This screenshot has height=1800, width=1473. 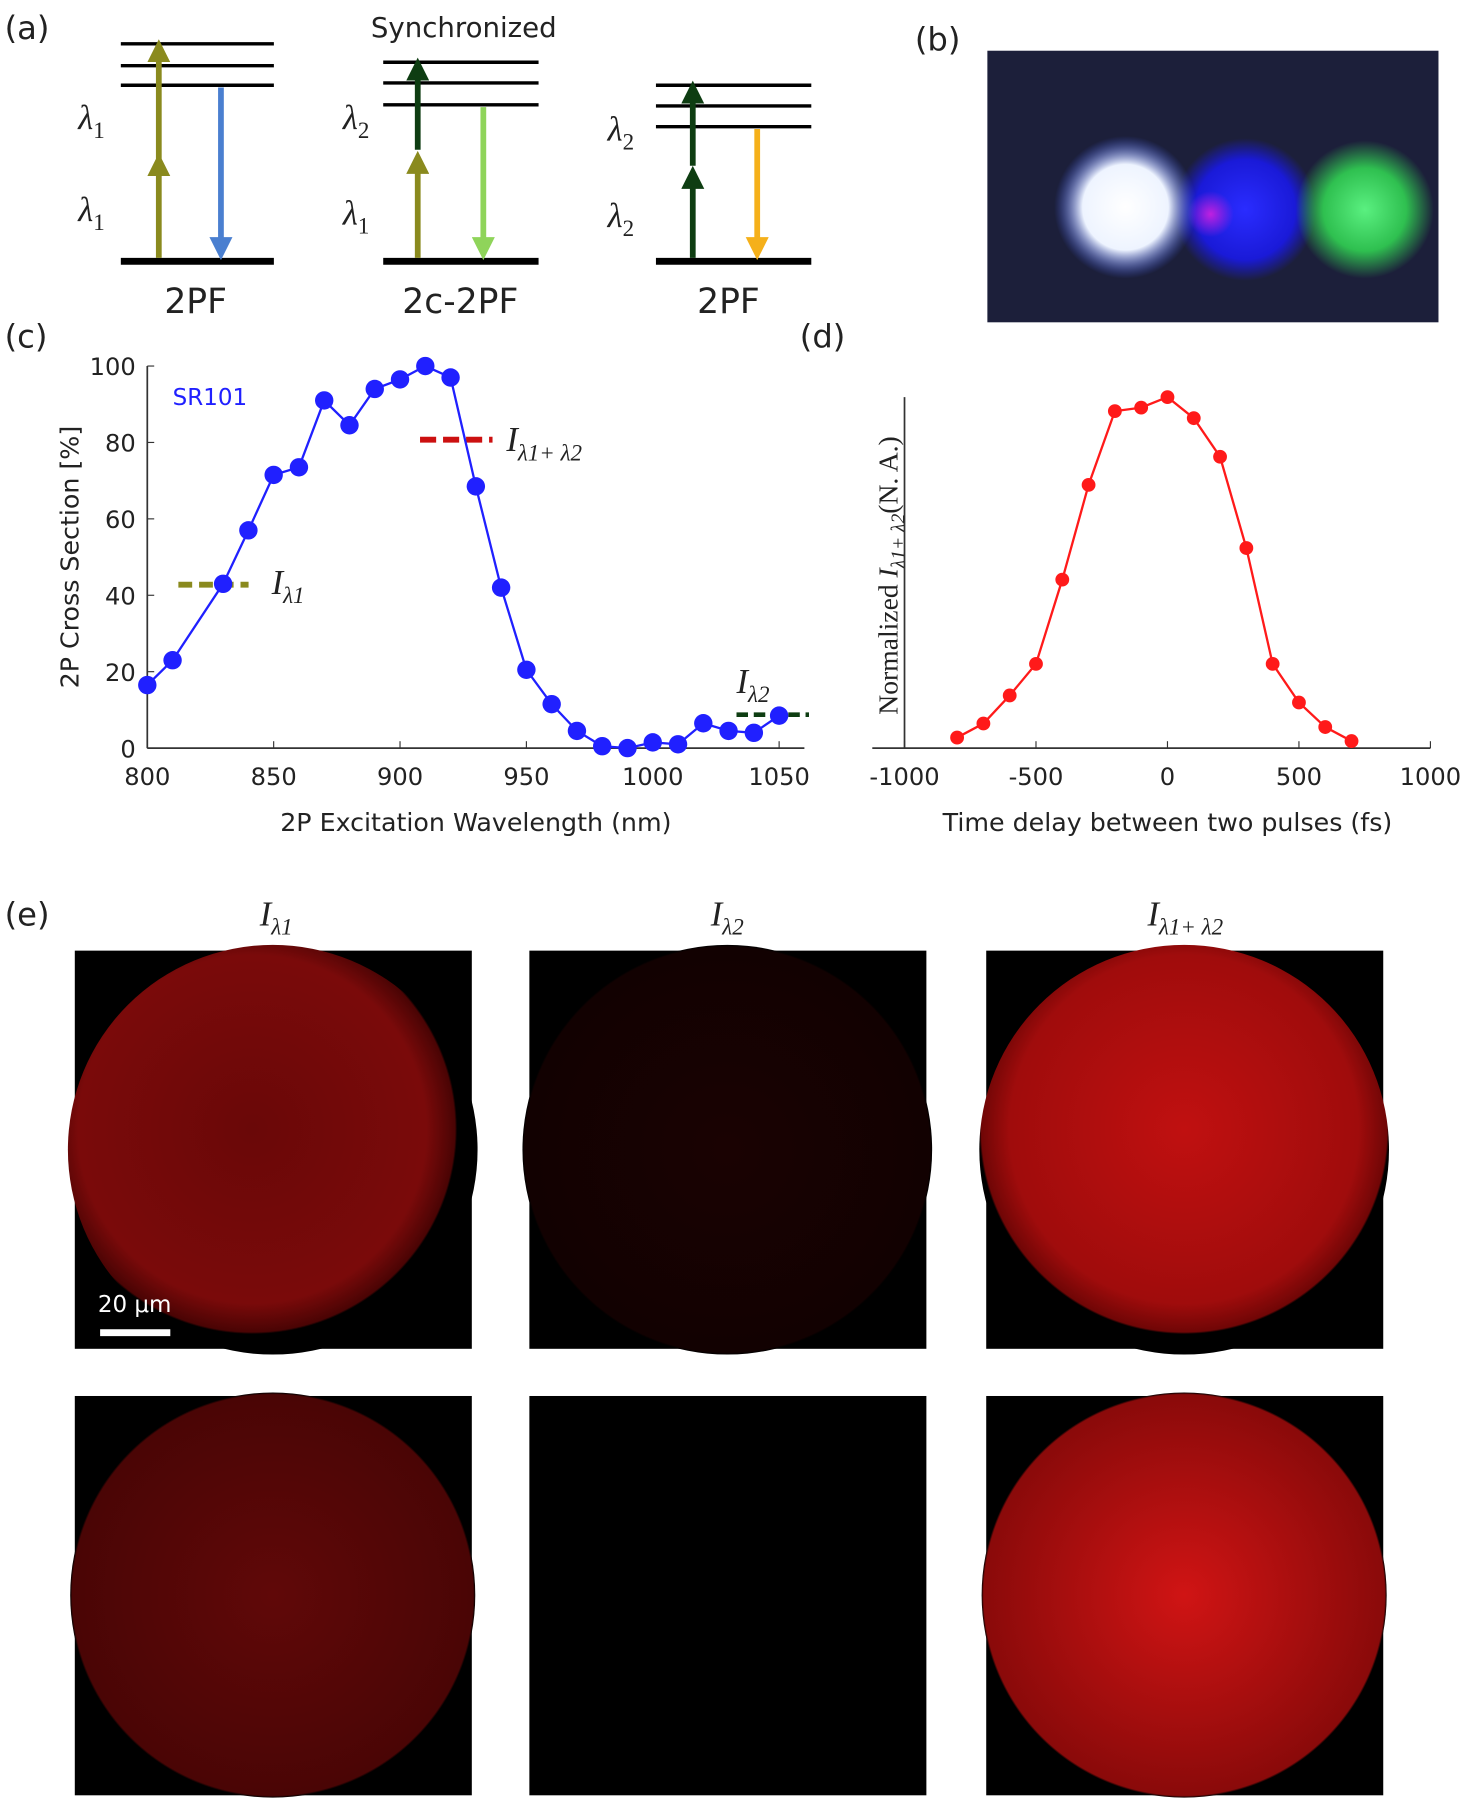 I want to click on y-axis-label: Normalized Iλ1+ λ2(N. A.), so click(x=891, y=575).